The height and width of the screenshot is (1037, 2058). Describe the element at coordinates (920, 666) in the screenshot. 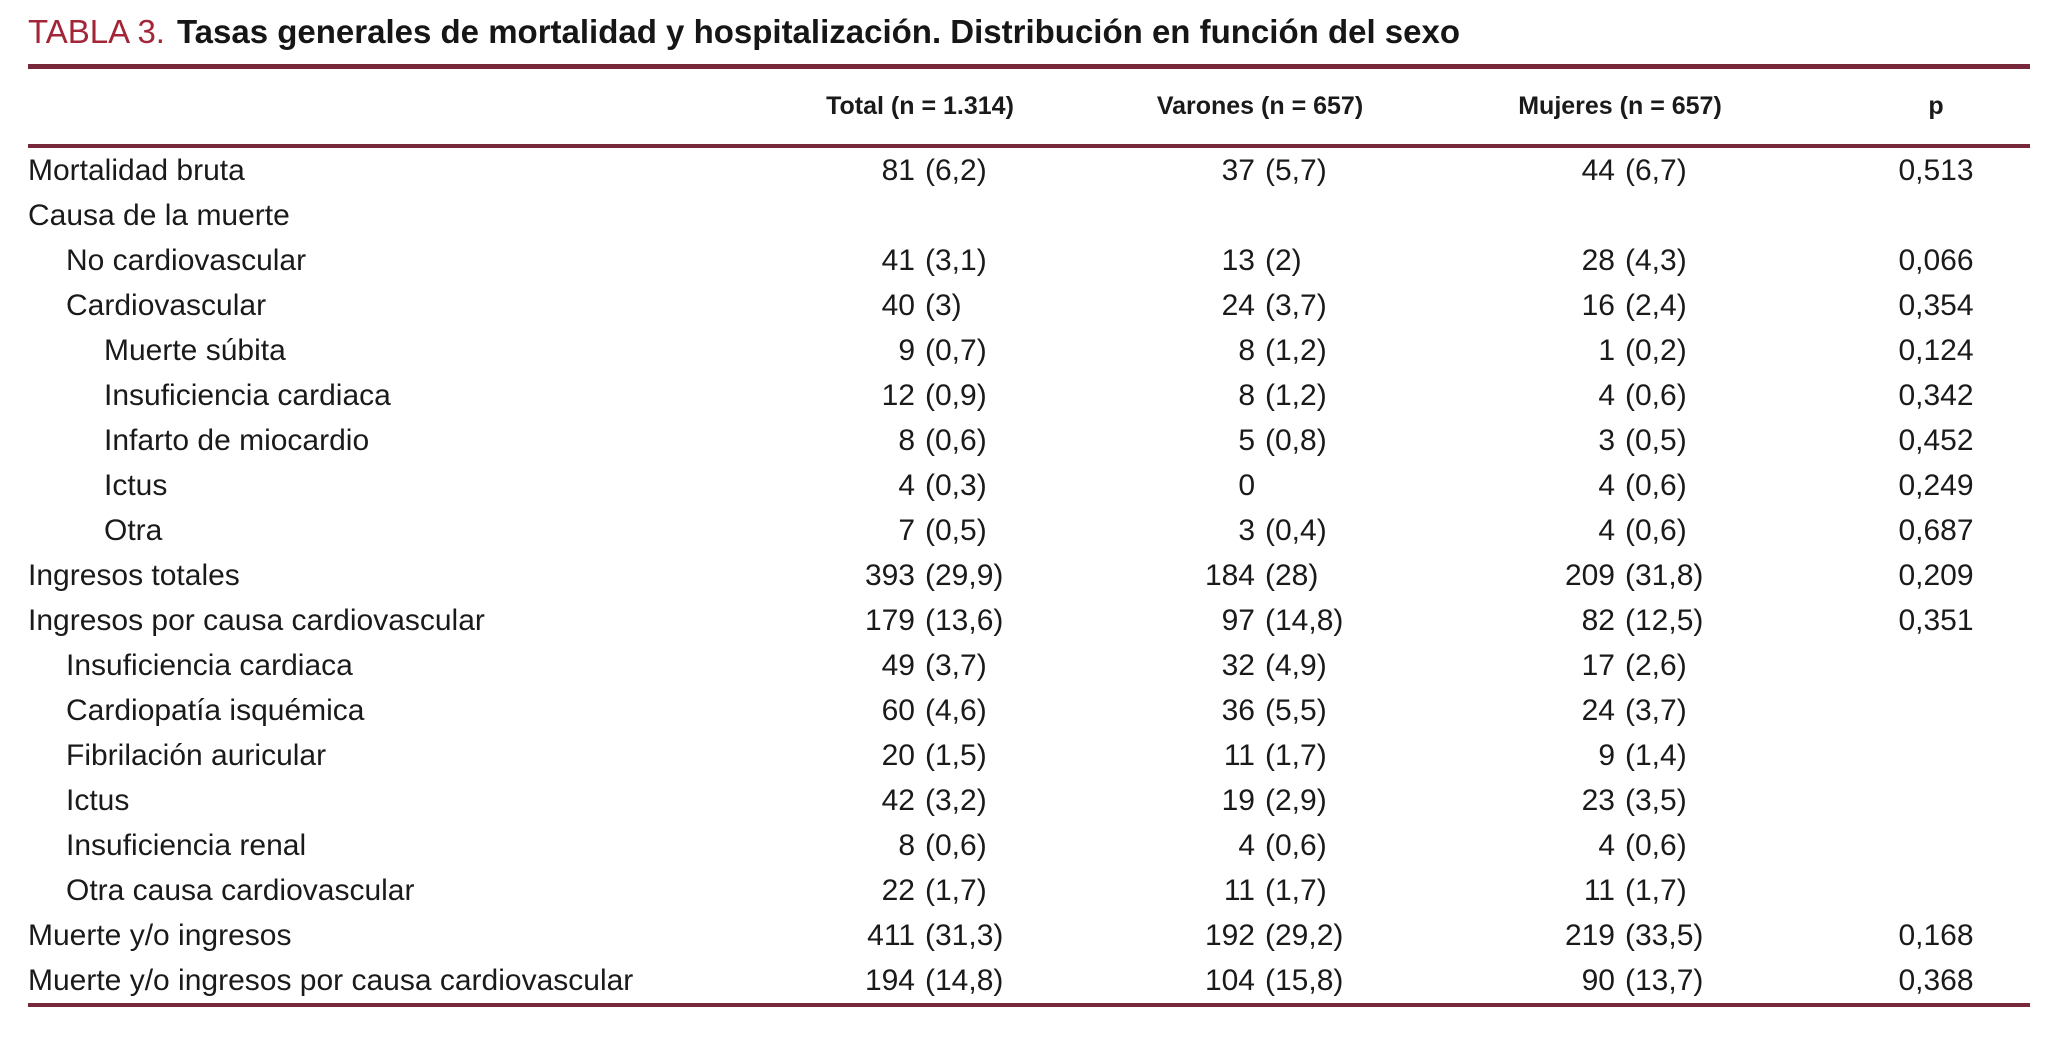

I see `cell-total: 49 (3,7)` at that location.